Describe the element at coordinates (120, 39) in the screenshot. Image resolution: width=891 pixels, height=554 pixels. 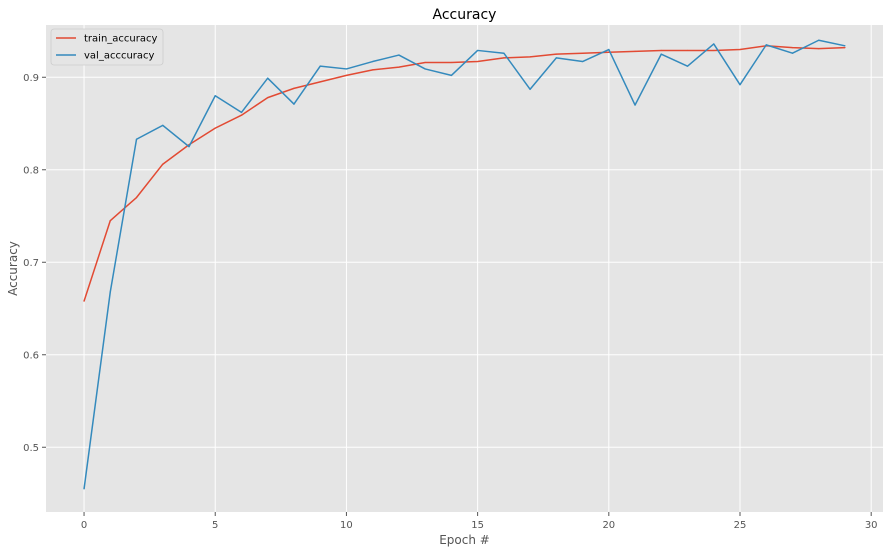
I see `legend-label-train-accuracy: train_accuracy` at that location.